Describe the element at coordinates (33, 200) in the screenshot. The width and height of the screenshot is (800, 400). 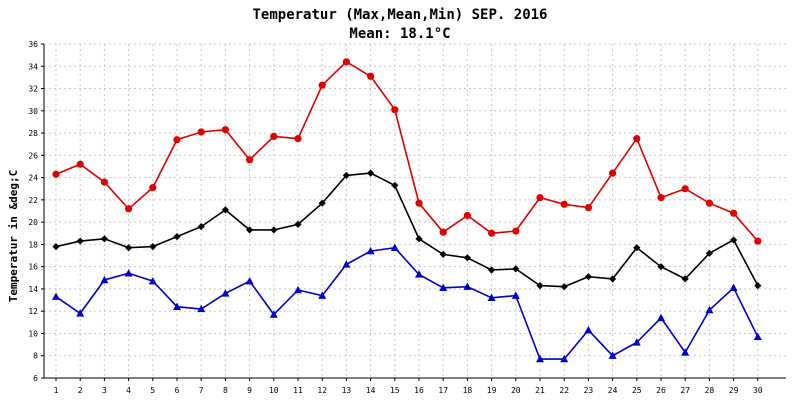
I see `y-tick-label: 22` at that location.